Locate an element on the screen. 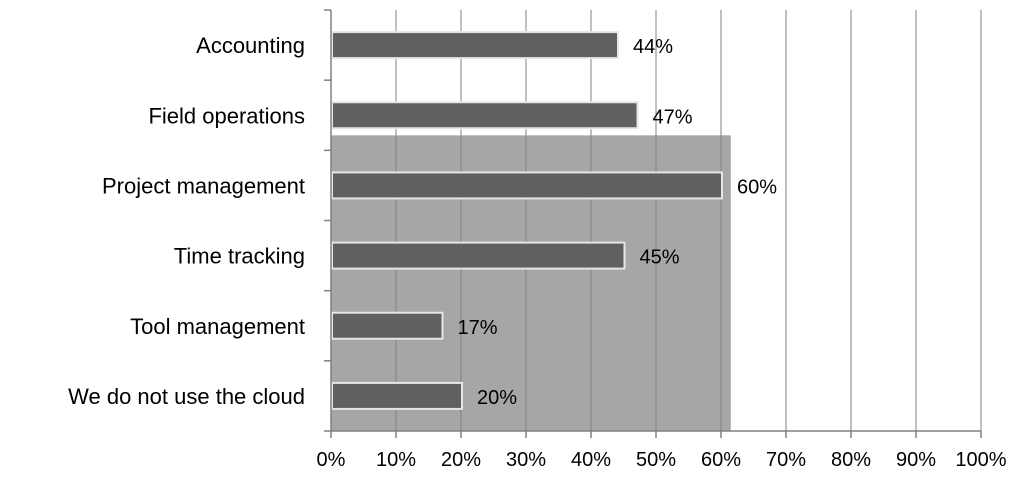 This screenshot has width=1027, height=477. x-tick-label: 50% is located at coordinates (656, 460).